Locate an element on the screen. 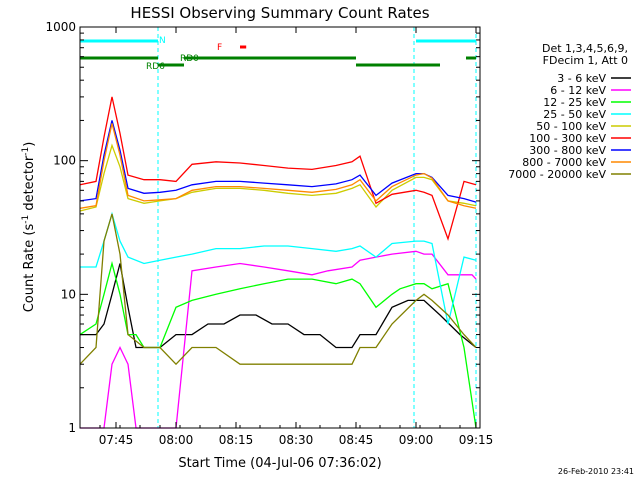 This screenshot has width=640, height=480. legend-label-5: 100 - 300 keV is located at coordinates (567, 138).